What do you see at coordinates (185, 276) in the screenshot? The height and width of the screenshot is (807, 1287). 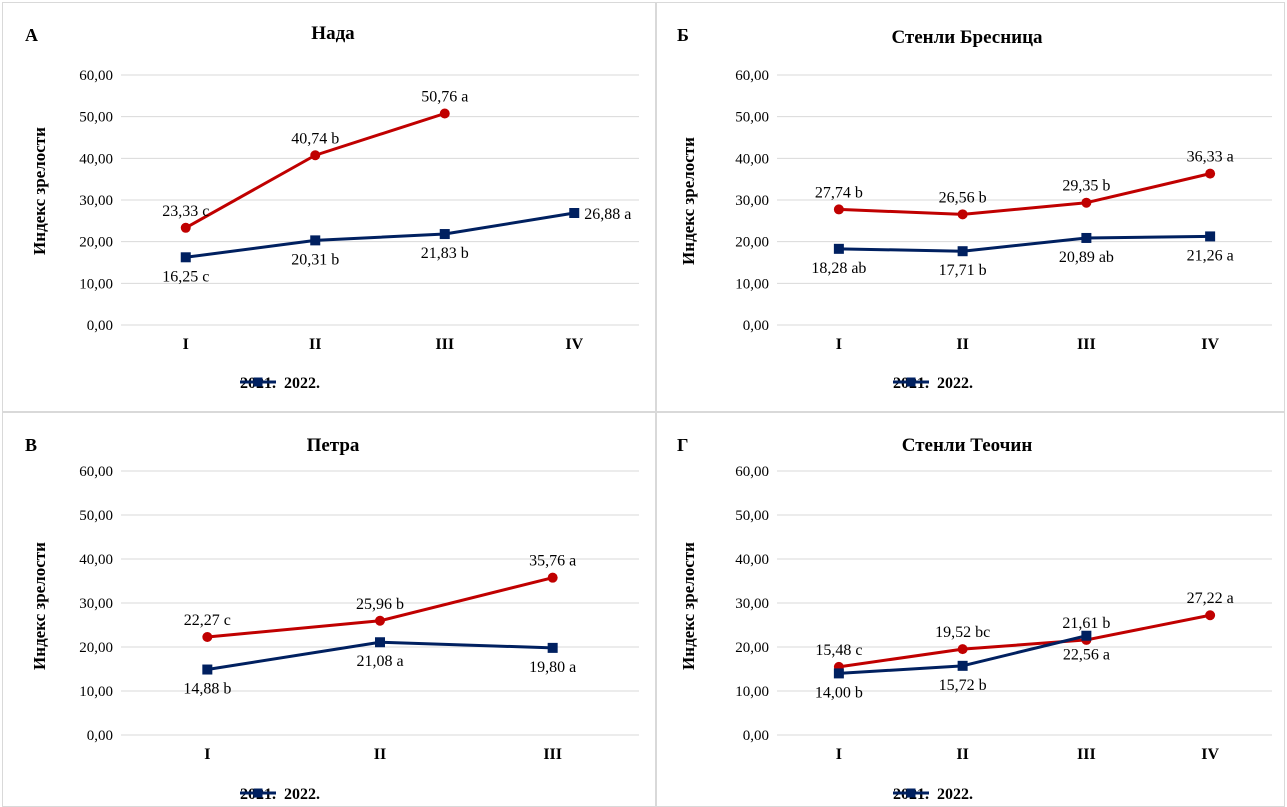 I see `data-label: 16,25 c` at bounding box center [185, 276].